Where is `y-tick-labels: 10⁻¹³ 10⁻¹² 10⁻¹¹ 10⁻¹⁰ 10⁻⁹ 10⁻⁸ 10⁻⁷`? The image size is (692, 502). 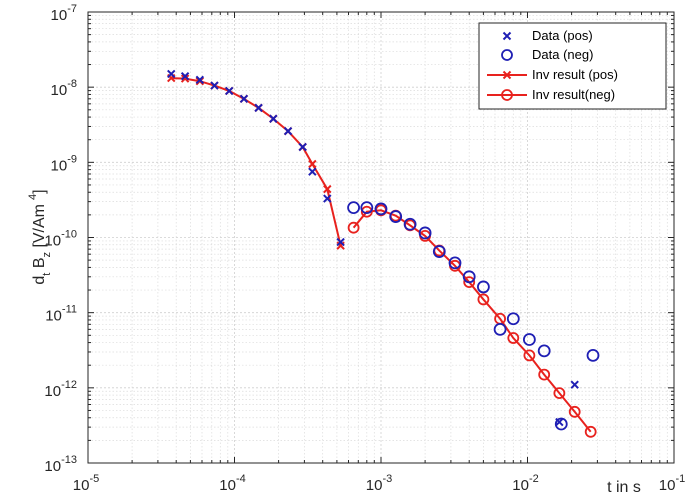 y-tick-labels: 10⁻¹³ 10⁻¹² 10⁻¹¹ 10⁻¹⁰ 10⁻⁹ 10⁻⁸ 10⁻⁷ is located at coordinates (60, 239).